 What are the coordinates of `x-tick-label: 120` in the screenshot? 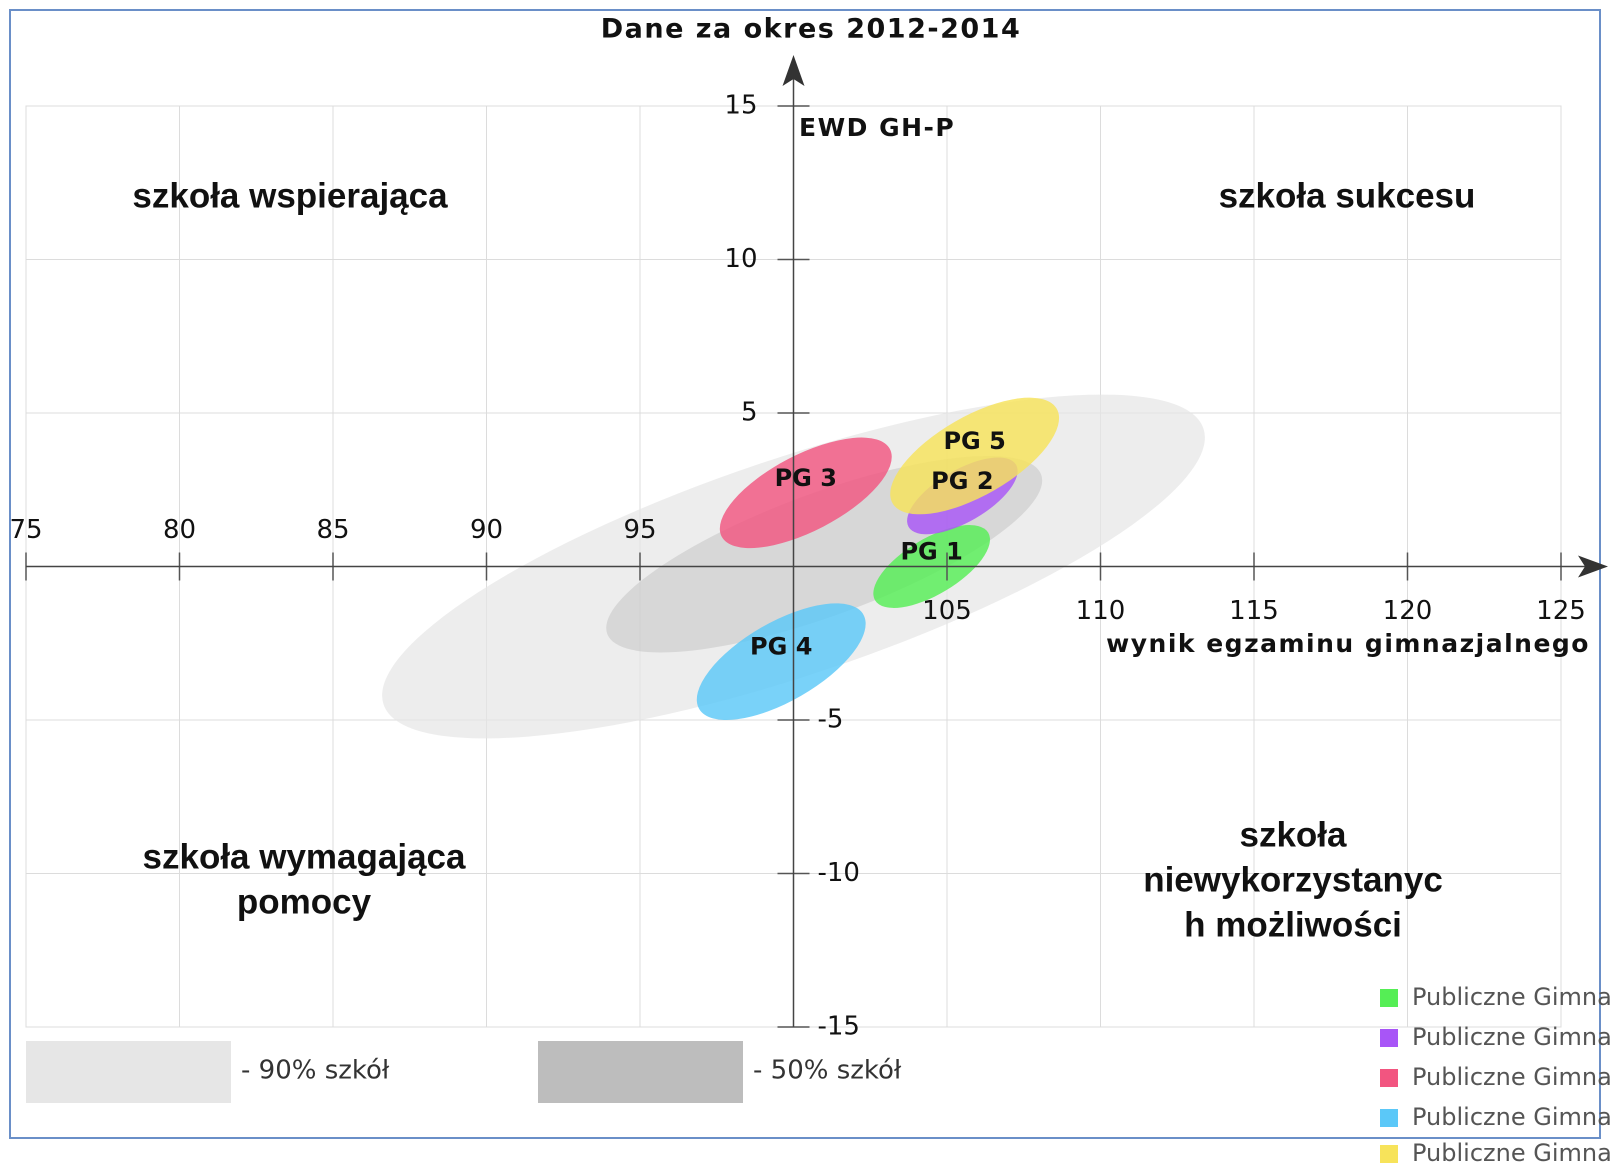 It's located at (1408, 611).